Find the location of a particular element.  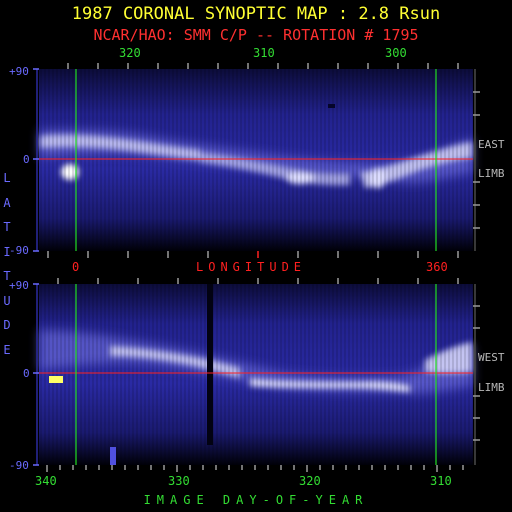

latitude-axis-letter: A is located at coordinates (7, 202).